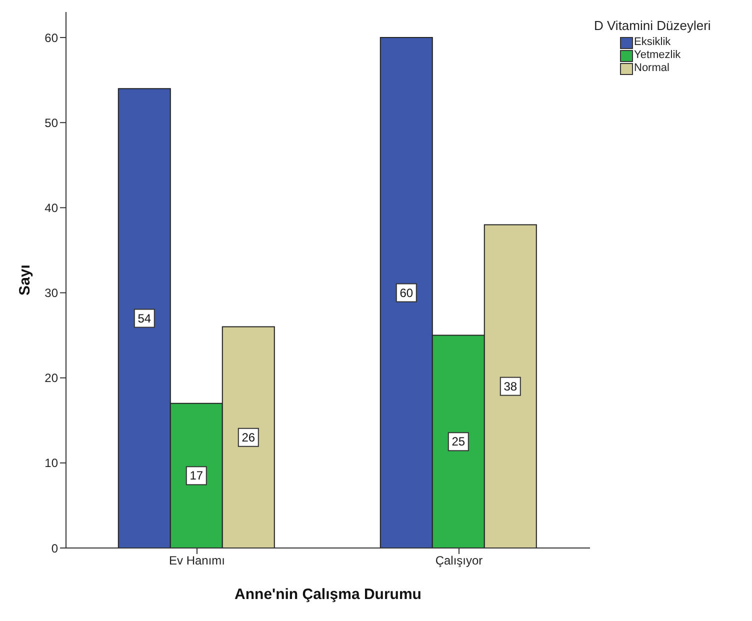 The height and width of the screenshot is (621, 752). I want to click on data-label: 38, so click(511, 386).